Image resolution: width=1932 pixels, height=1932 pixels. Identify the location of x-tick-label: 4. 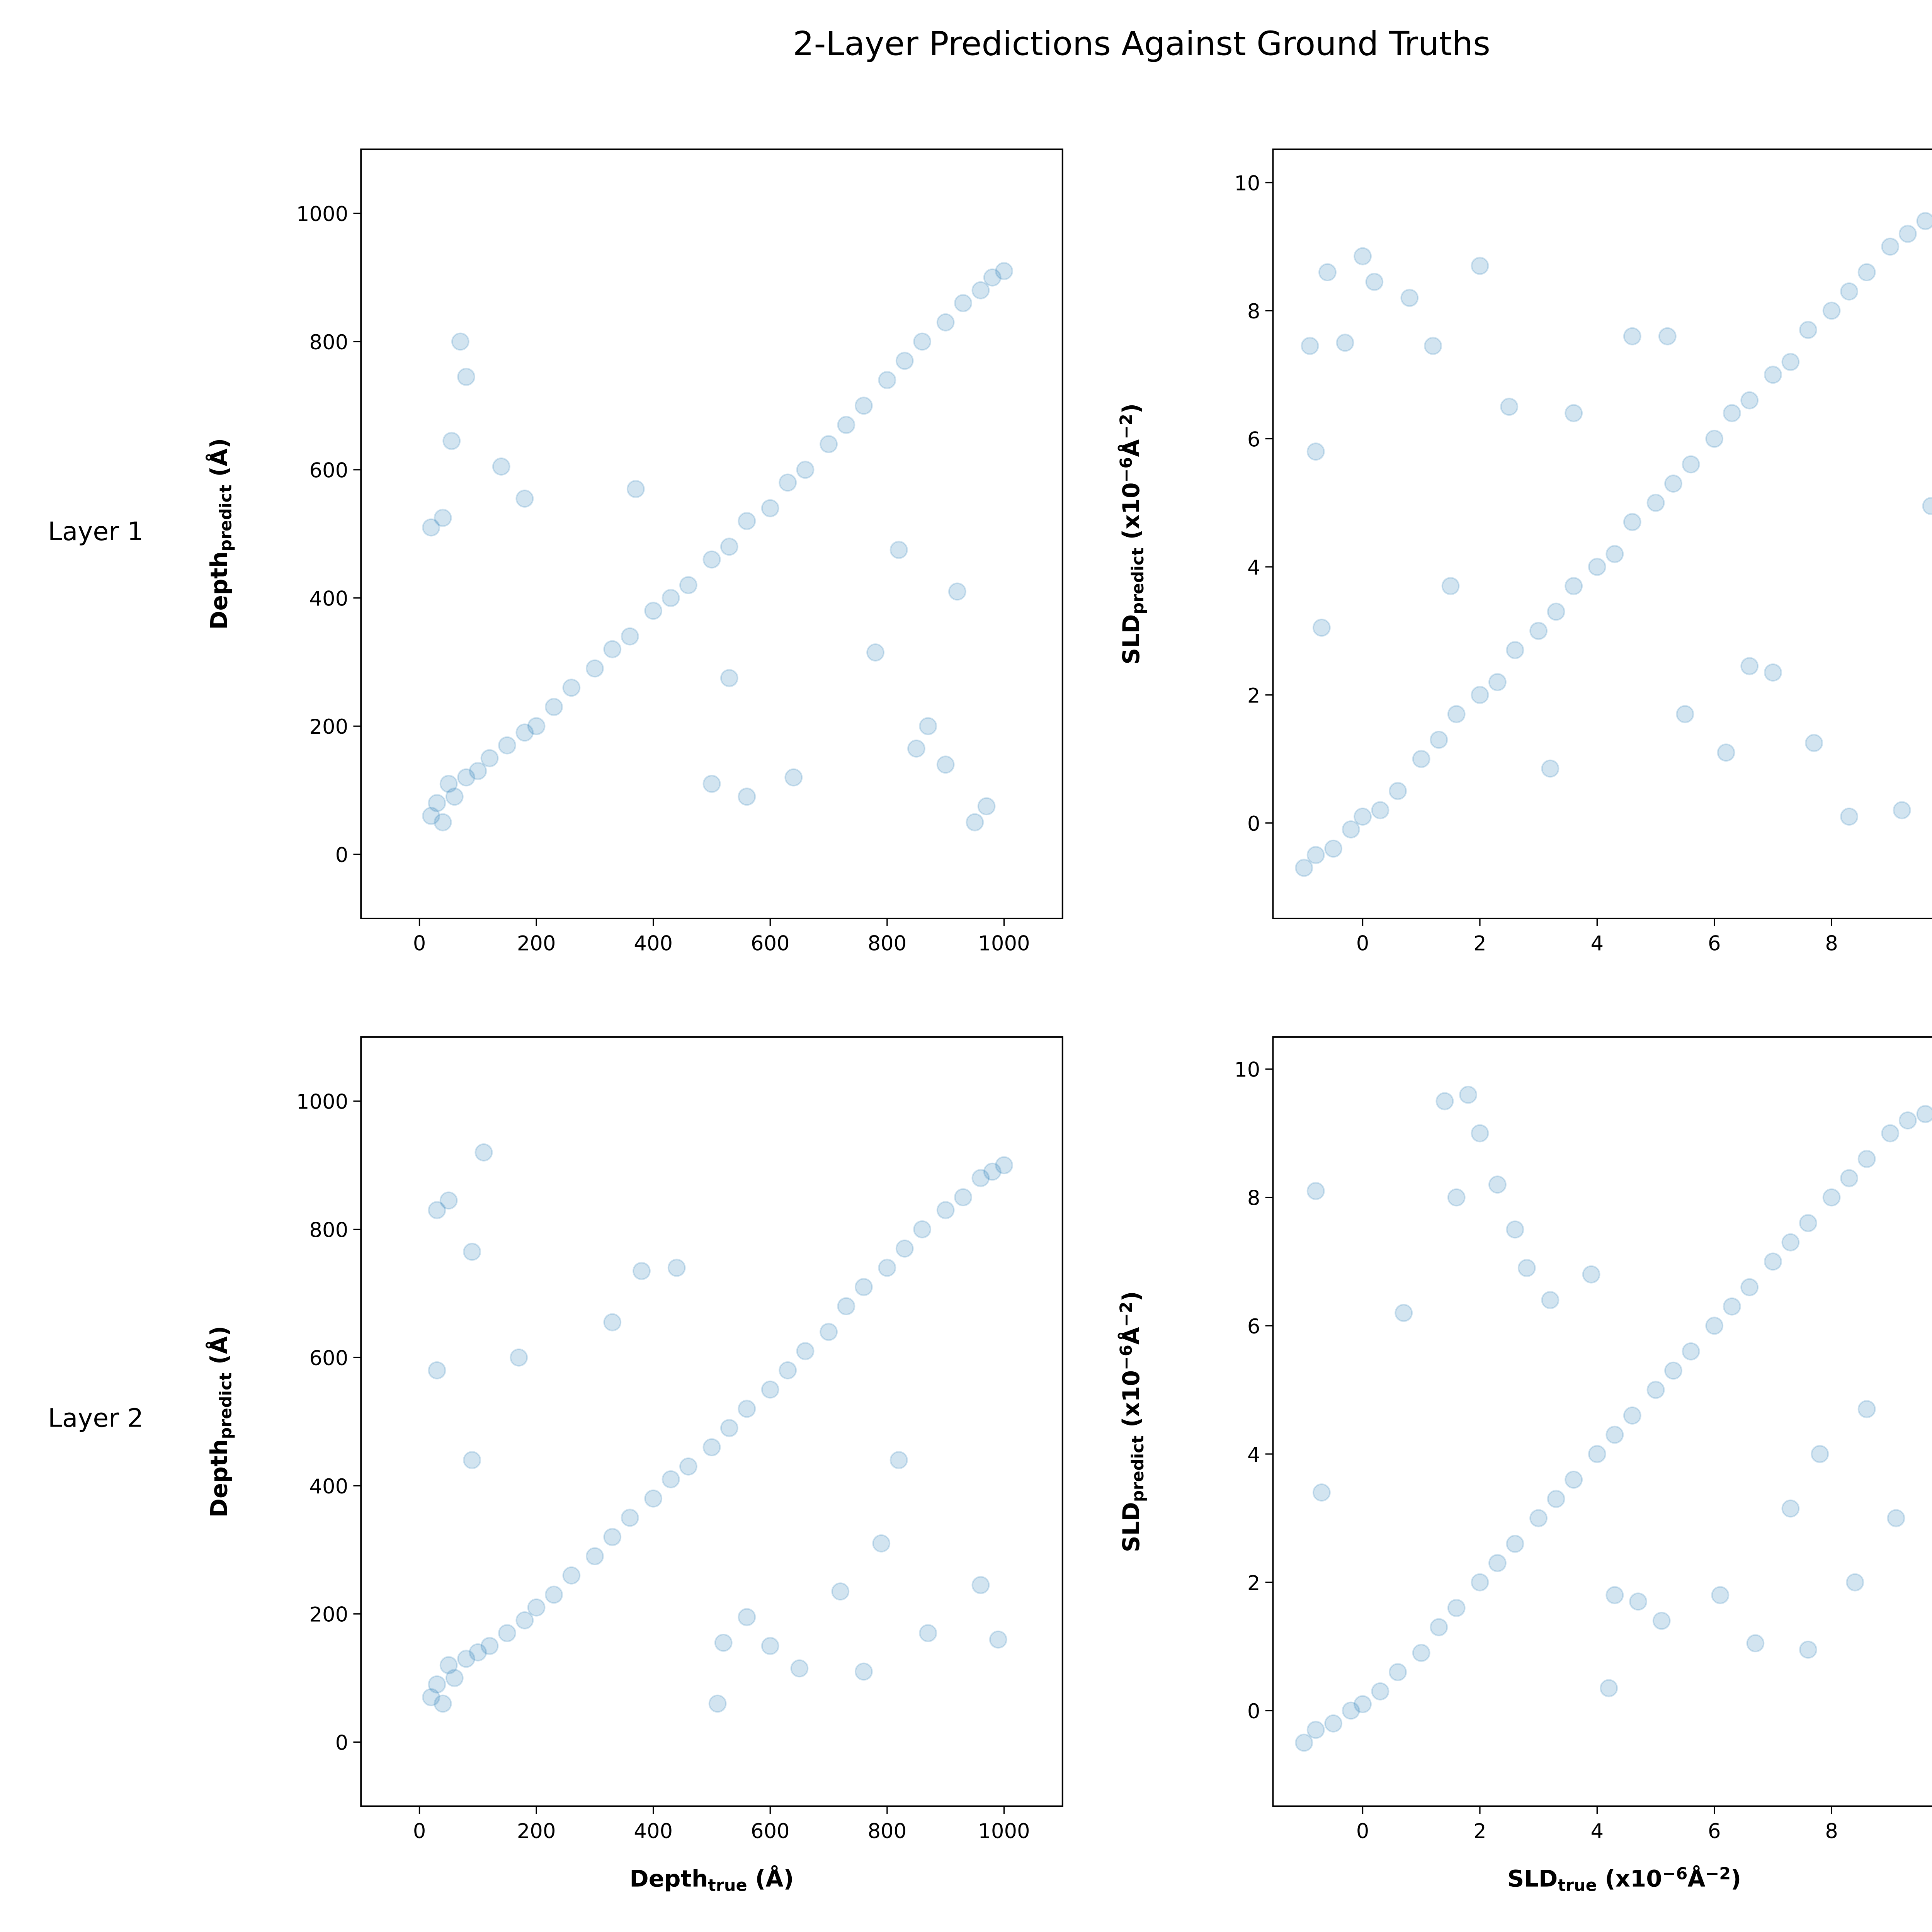
(1598, 1831).